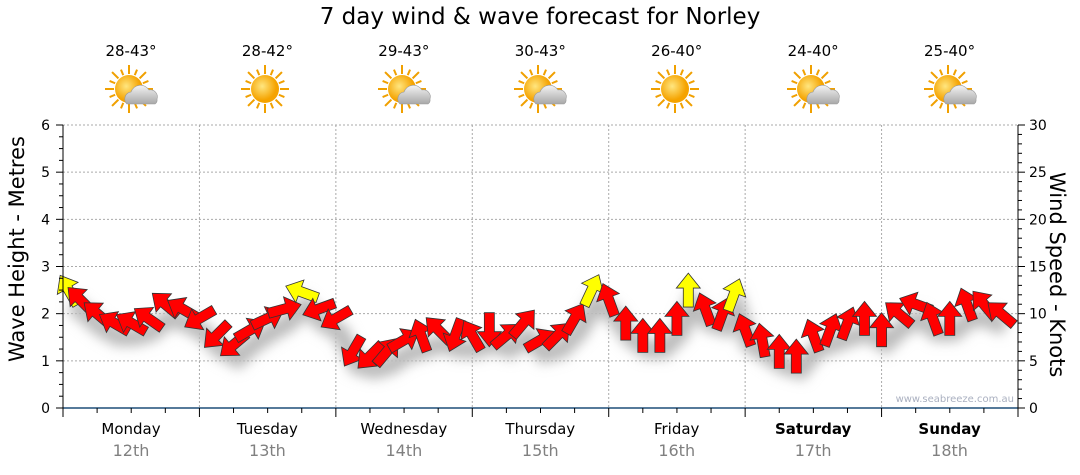 The image size is (1080, 475). I want to click on temperature-range: 28-43°, so click(131, 51).